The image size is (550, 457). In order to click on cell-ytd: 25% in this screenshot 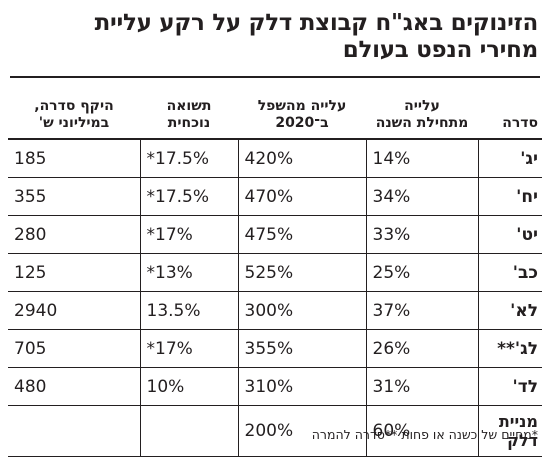, I will do `click(421, 272)`.